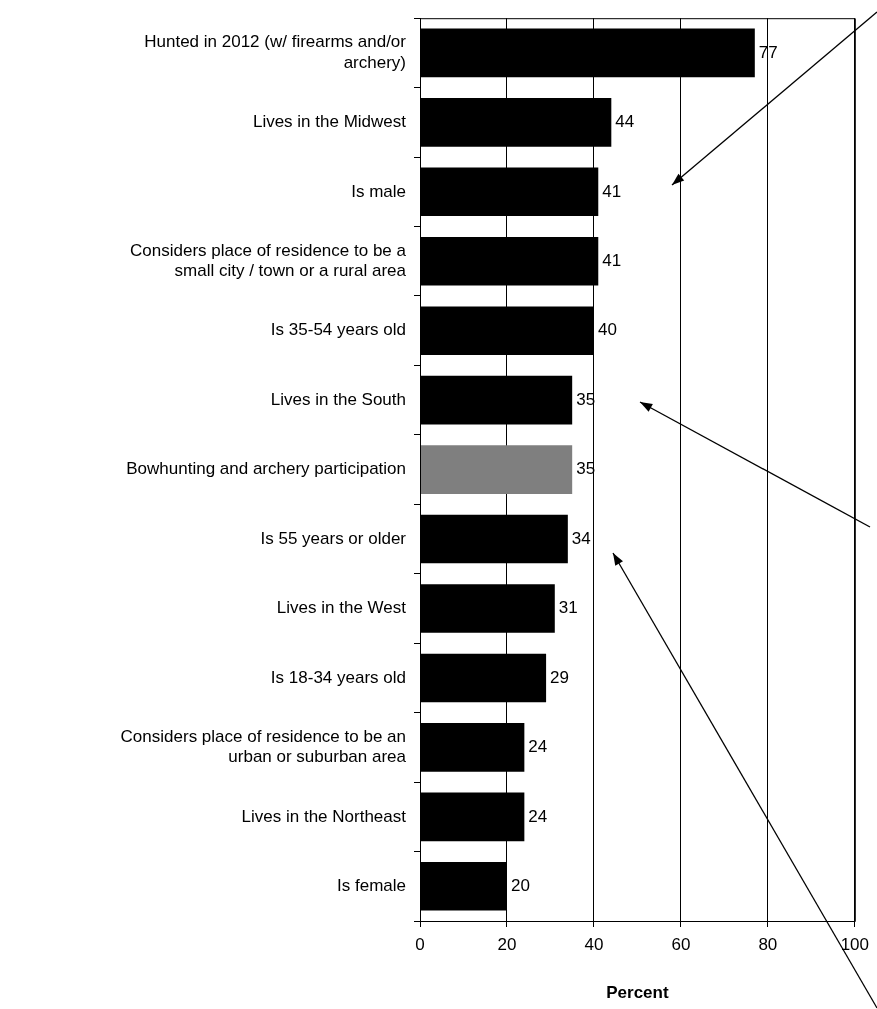 The width and height of the screenshot is (877, 1009). Describe the element at coordinates (275, 52) in the screenshot. I see `y-tick-label: Hunted in 2012 (w/ firearms and/or archery)` at that location.